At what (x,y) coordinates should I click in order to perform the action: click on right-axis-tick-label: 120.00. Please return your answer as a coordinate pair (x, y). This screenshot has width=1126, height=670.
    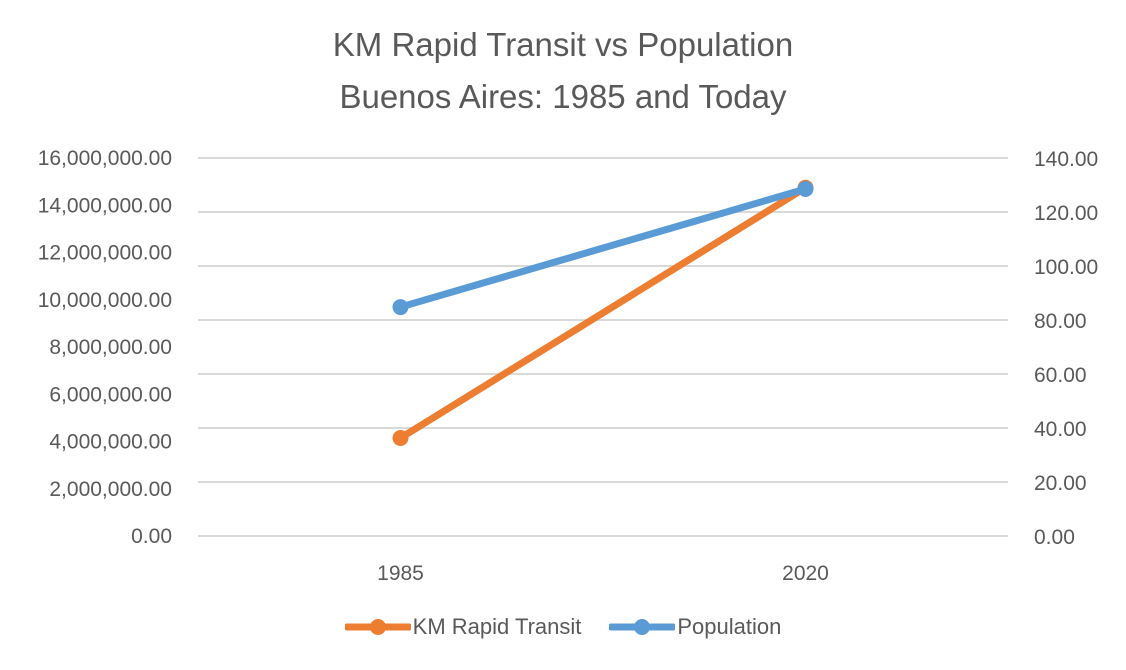
    Looking at the image, I should click on (1066, 213).